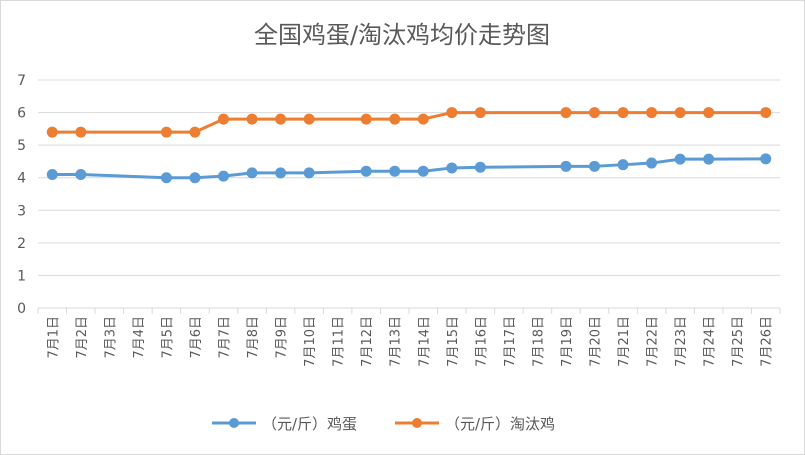 This screenshot has width=805, height=455. Describe the element at coordinates (21, 211) in the screenshot. I see `y-tick-label: 3` at that location.